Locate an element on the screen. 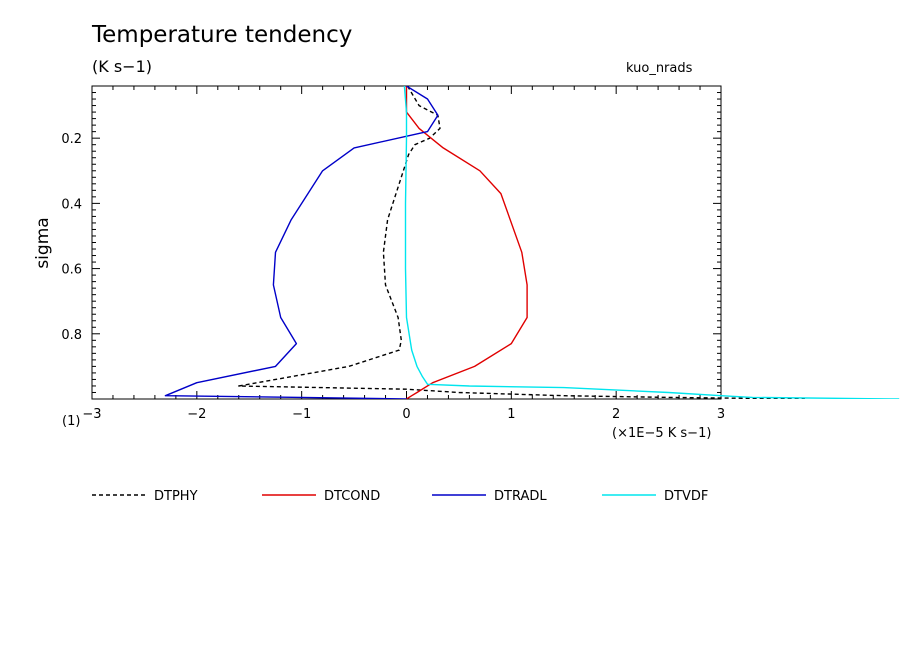 This screenshot has width=904, height=654. page-number: (1) is located at coordinates (71, 421).